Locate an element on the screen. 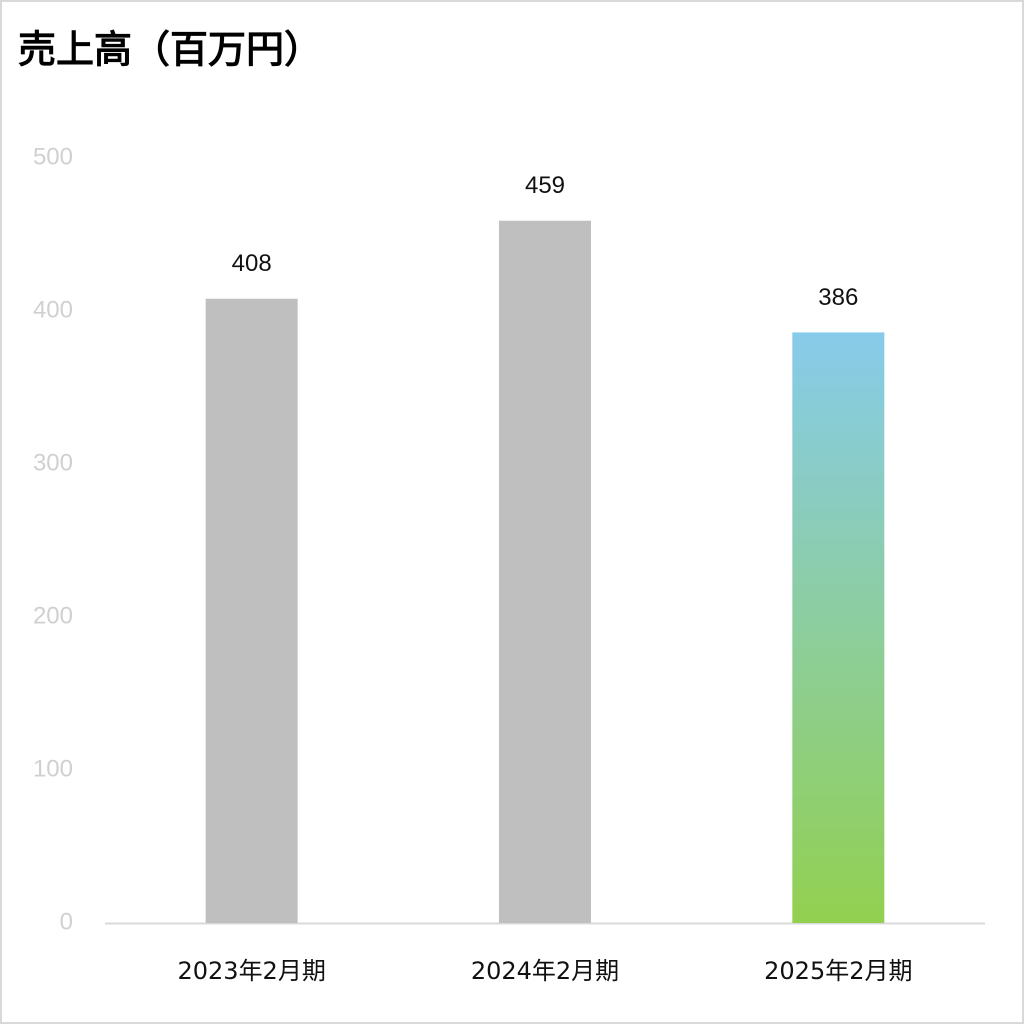  y-tick-label: 200 is located at coordinates (53, 615).